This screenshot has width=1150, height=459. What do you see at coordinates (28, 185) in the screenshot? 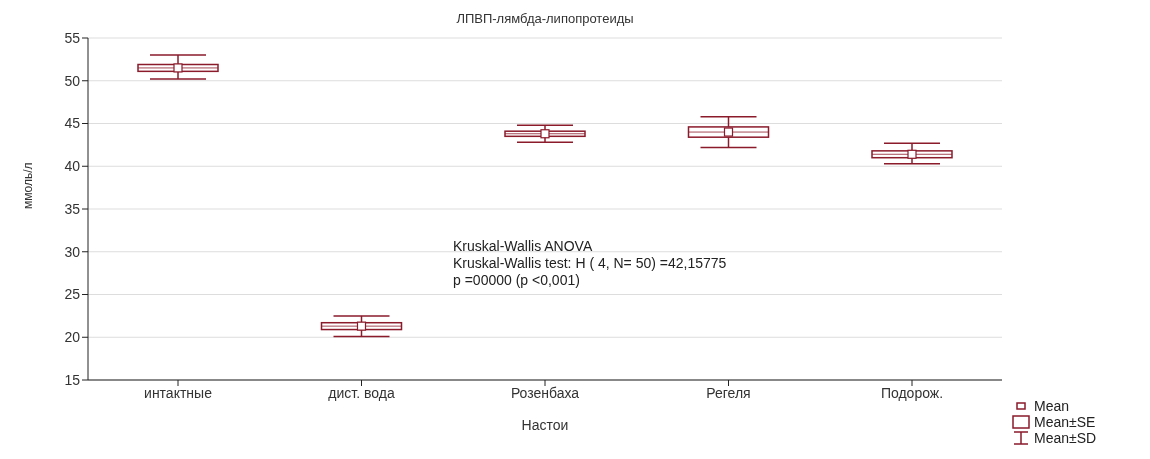
I see `y-axis-title: ммоль/л` at bounding box center [28, 185].